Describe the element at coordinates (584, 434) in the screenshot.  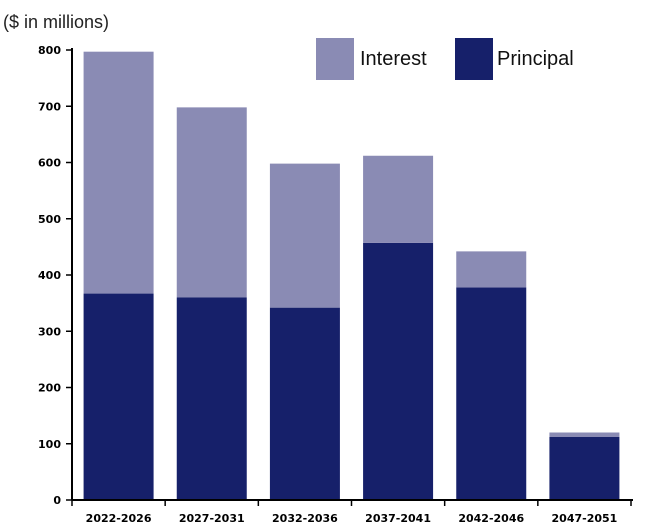
I see `bar-interest-2047-2051` at that location.